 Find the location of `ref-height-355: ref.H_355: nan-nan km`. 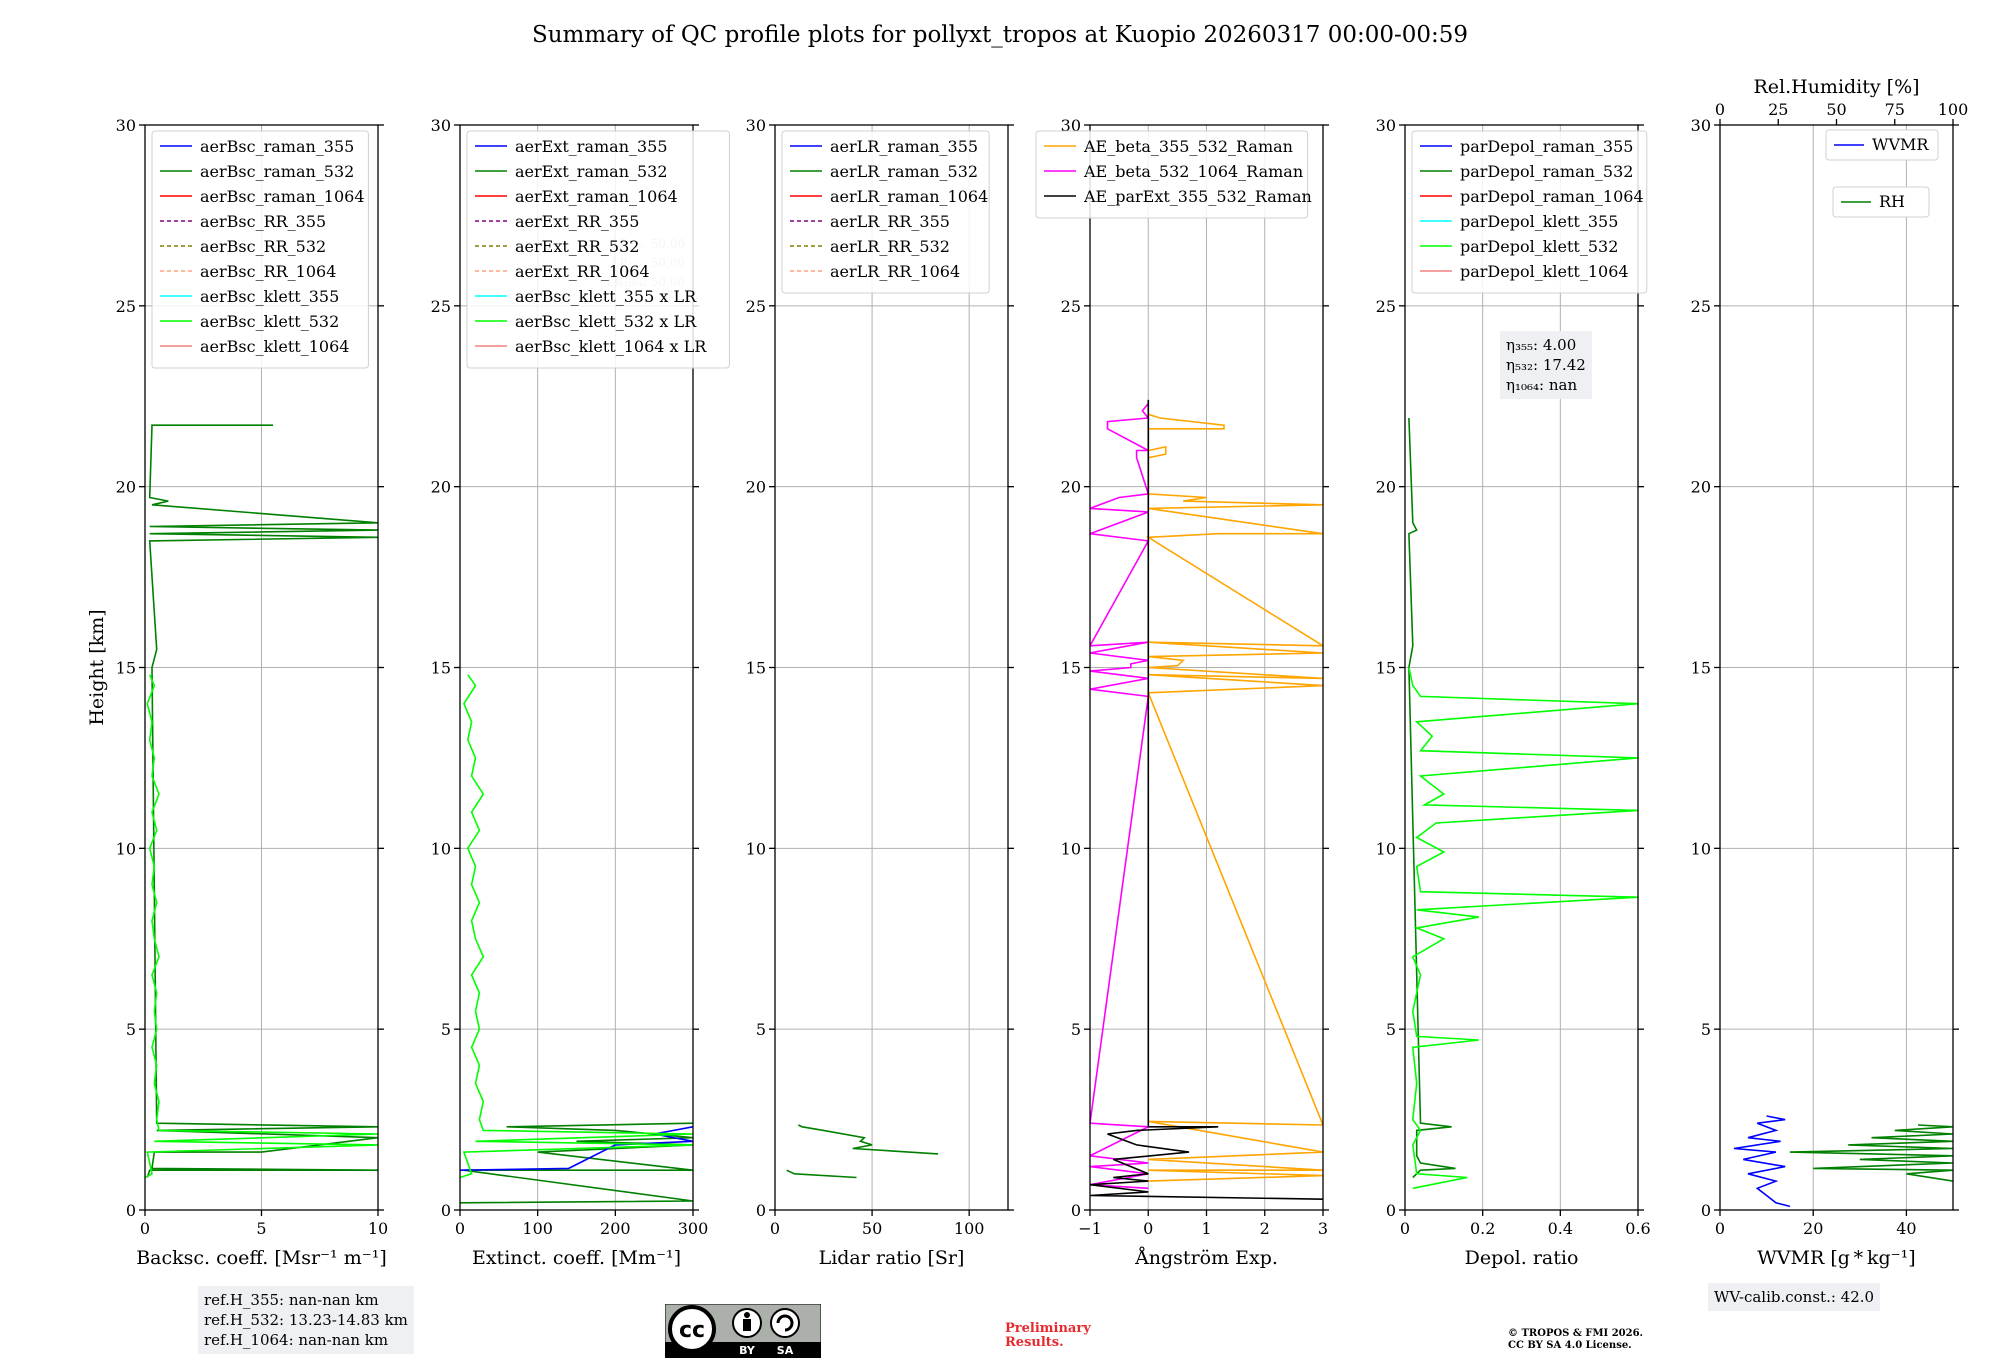

ref-height-355: ref.H_355: nan-nan km is located at coordinates (291, 1300).